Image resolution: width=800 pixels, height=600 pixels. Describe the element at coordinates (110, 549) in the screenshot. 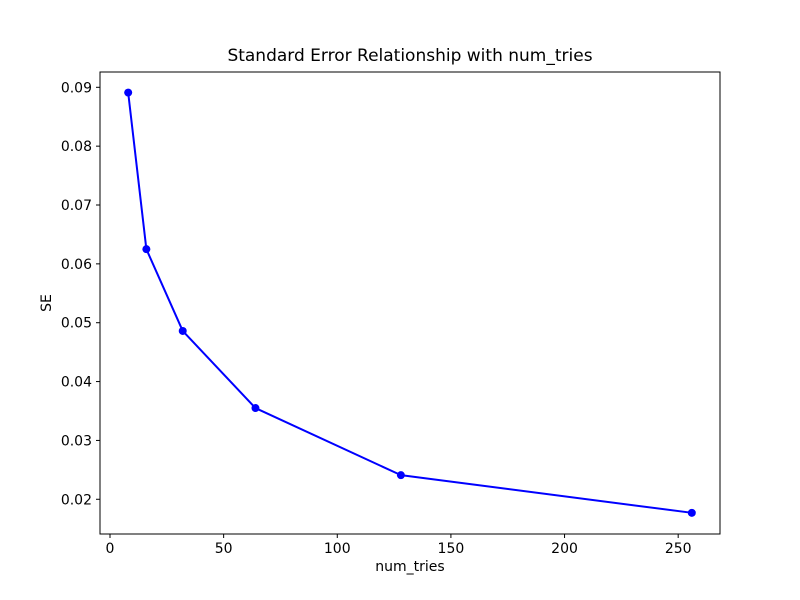

I see `x-tick-label: 0` at that location.